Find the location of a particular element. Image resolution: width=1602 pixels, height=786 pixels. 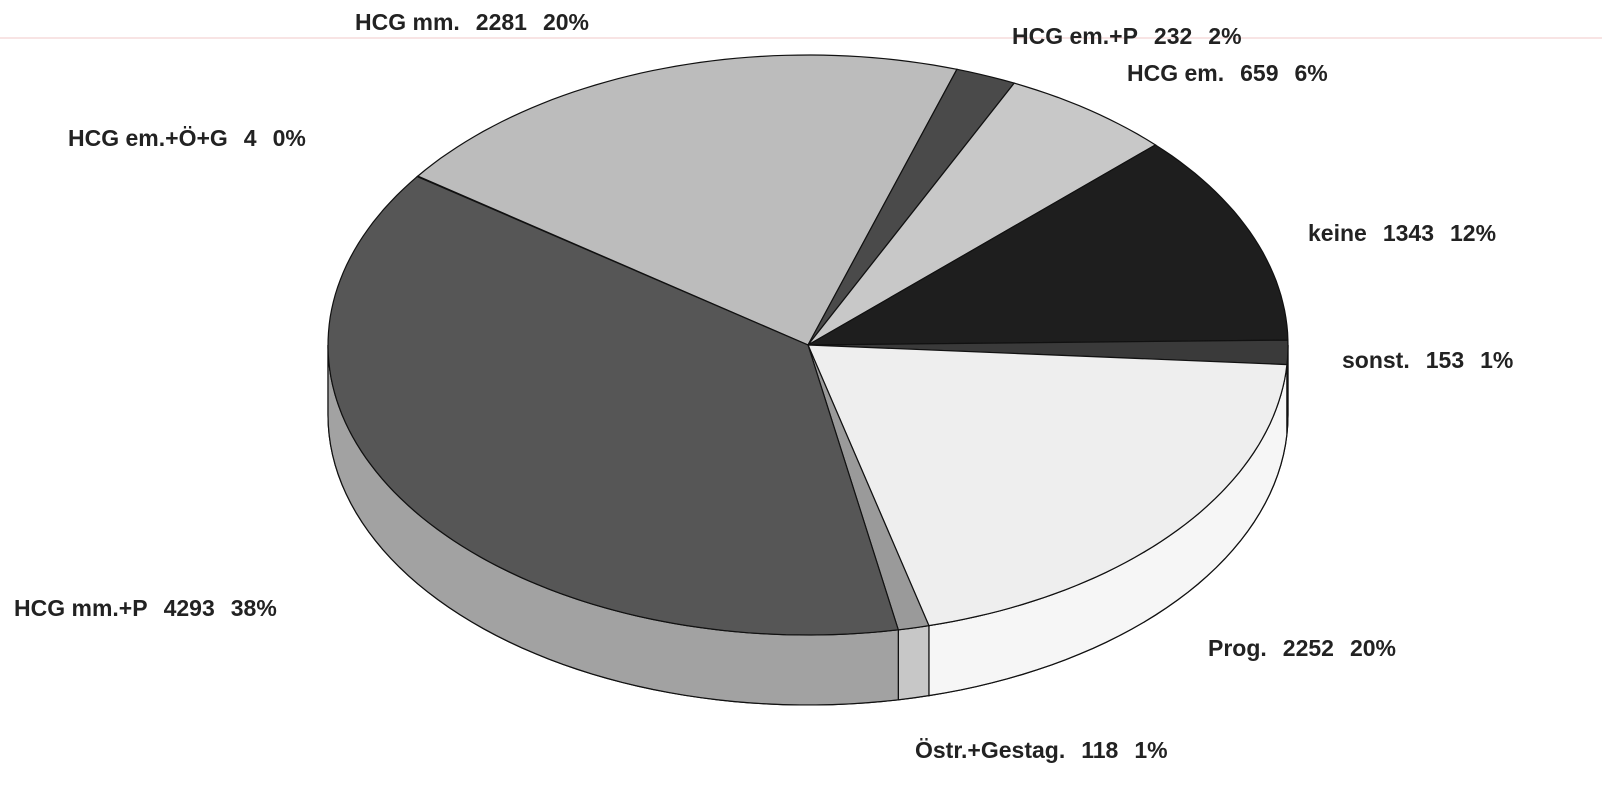

slice-percent: 0% is located at coordinates (289, 138).